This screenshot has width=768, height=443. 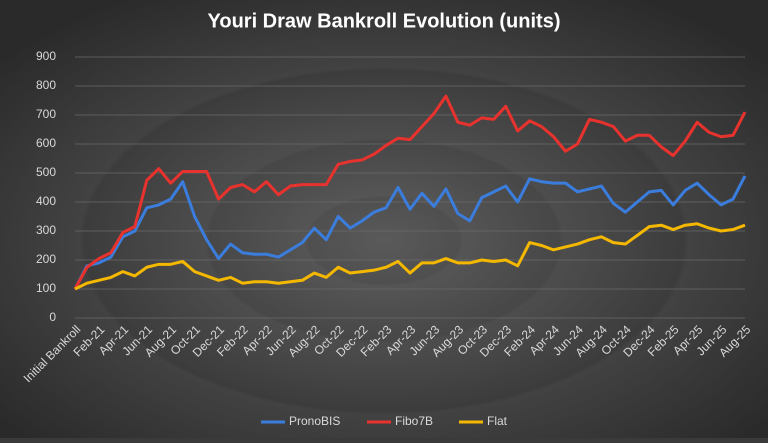 What do you see at coordinates (314, 421) in the screenshot?
I see `legend-label: PronoBIS` at bounding box center [314, 421].